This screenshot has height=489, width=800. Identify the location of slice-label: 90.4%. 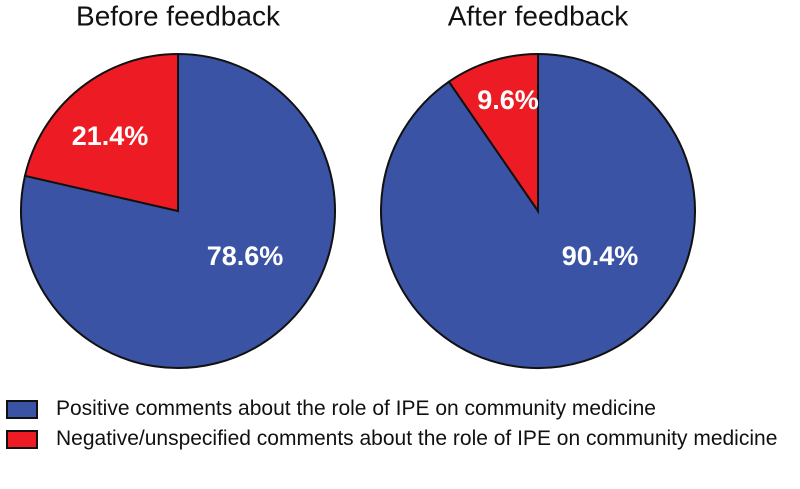
(600, 256).